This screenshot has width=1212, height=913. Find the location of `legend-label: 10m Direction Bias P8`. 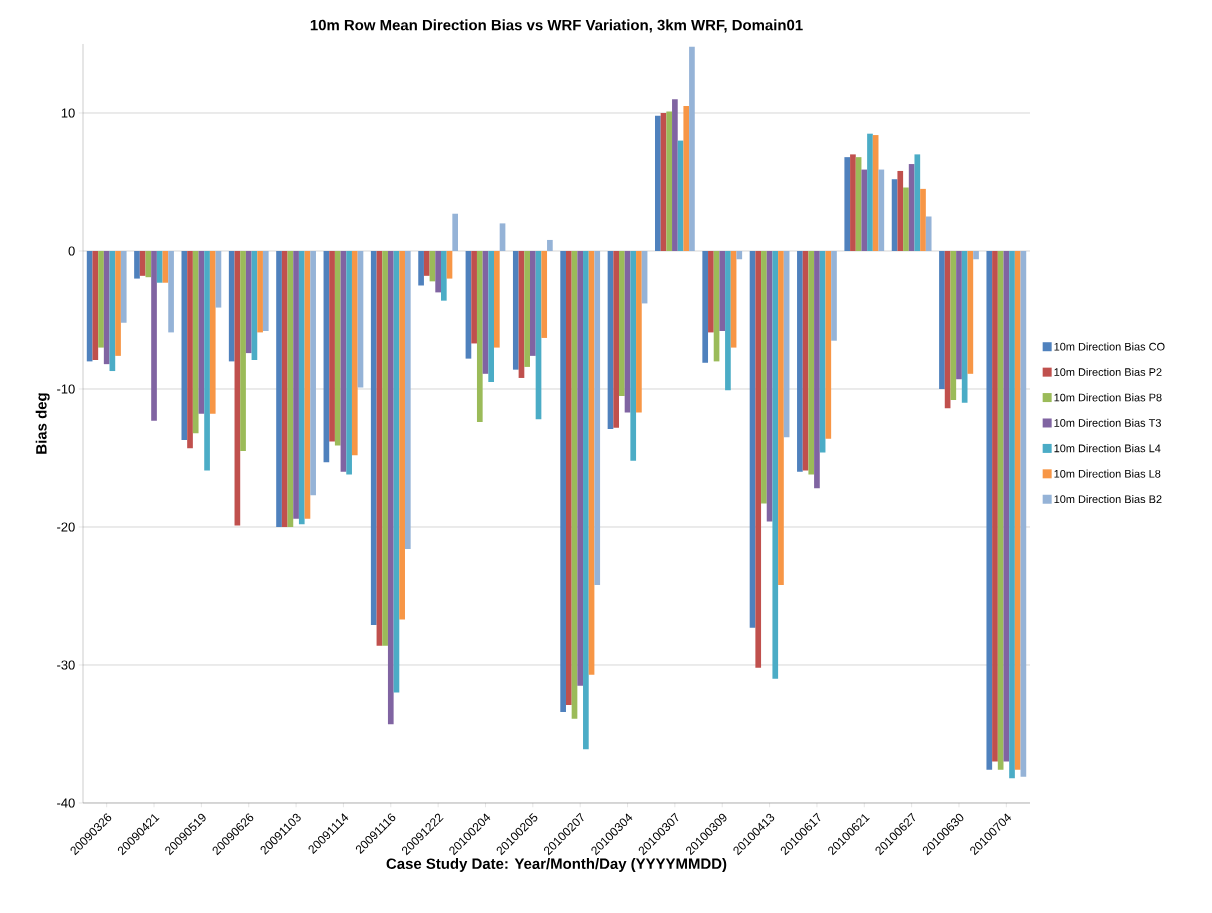

legend-label: 10m Direction Bias P8 is located at coordinates (1108, 397).